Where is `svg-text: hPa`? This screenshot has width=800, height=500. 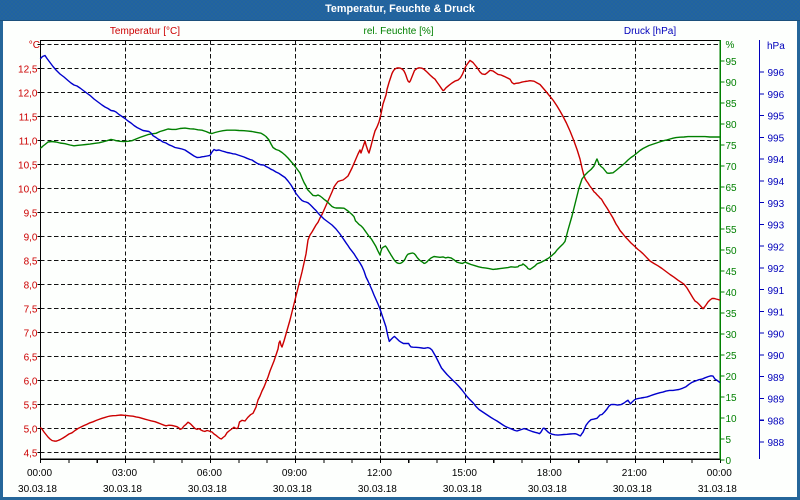 svg-text: hPa is located at coordinates (776, 46).